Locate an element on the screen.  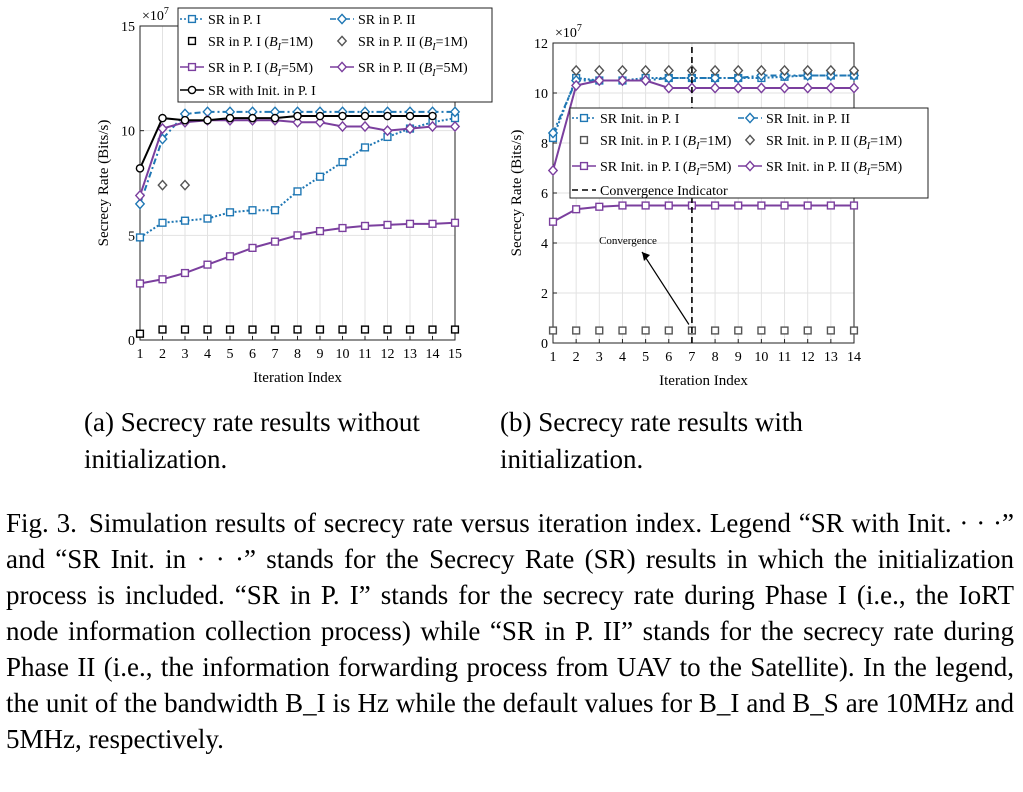
x-tick-label: 4 is located at coordinates (622, 357).